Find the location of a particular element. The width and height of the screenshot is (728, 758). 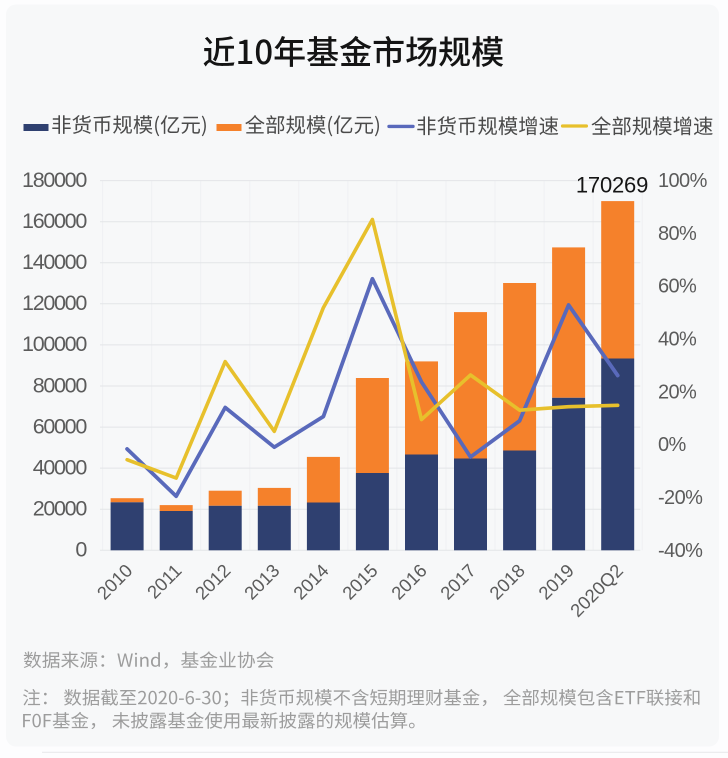

svg-text: 20000 is located at coordinates (60, 509).